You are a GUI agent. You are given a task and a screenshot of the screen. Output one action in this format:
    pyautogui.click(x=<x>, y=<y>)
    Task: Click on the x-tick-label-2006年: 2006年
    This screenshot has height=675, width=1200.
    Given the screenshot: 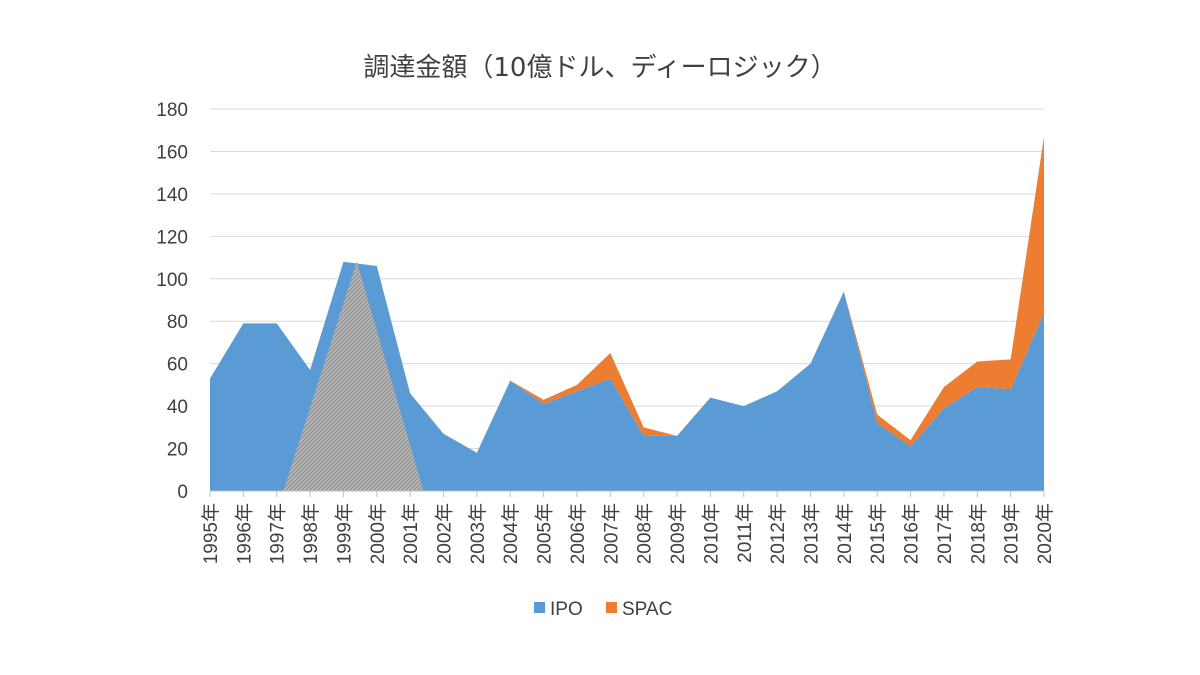 What is the action you would take?
    pyautogui.click(x=578, y=533)
    